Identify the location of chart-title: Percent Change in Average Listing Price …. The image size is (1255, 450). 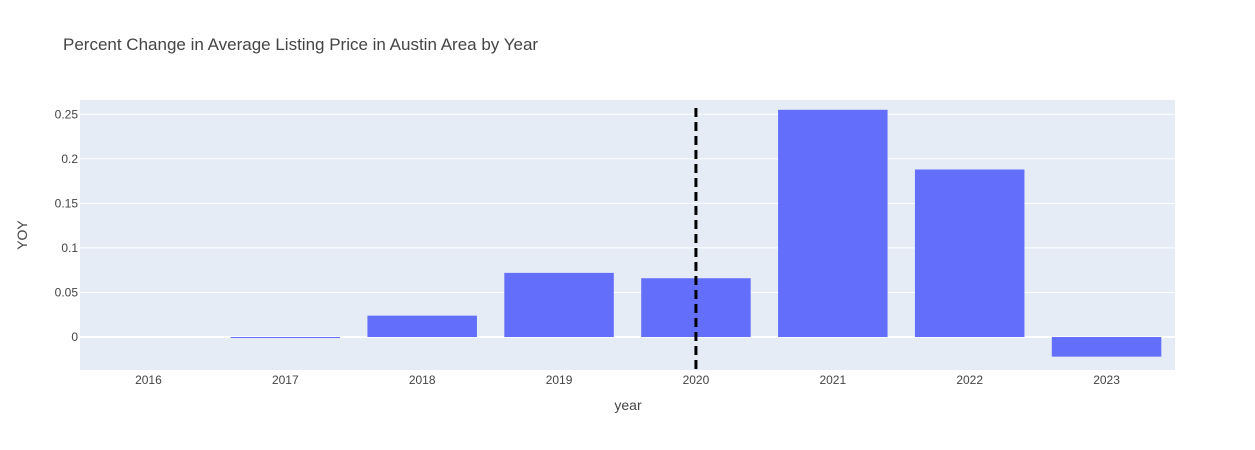
(300, 44).